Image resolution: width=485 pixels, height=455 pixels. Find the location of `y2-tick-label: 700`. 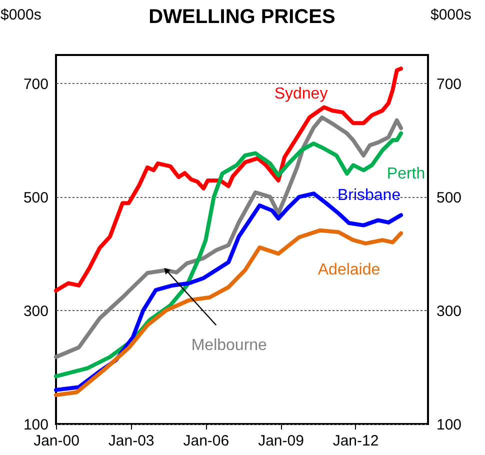

y2-tick-label: 700 is located at coordinates (449, 84).